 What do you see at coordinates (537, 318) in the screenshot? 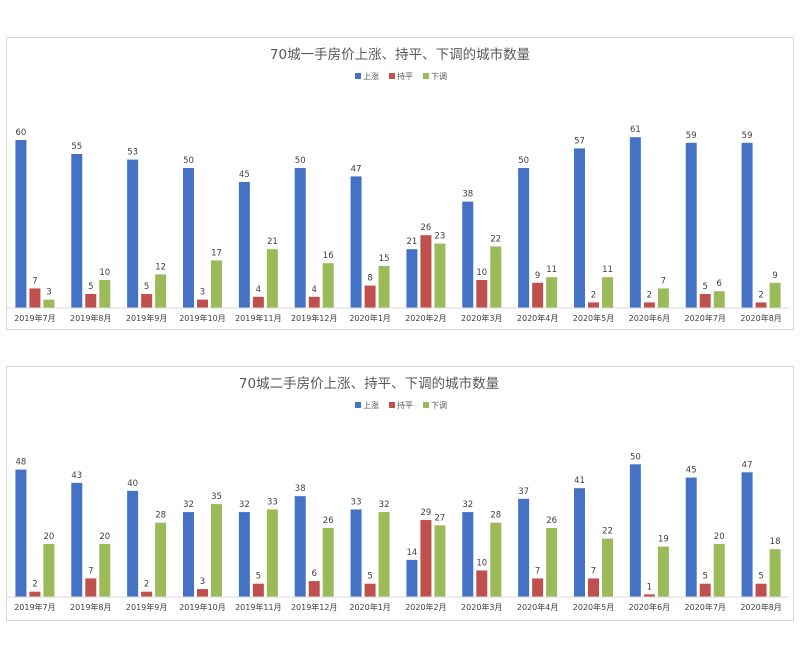
I see `x-tick-label: 2020年4月` at bounding box center [537, 318].